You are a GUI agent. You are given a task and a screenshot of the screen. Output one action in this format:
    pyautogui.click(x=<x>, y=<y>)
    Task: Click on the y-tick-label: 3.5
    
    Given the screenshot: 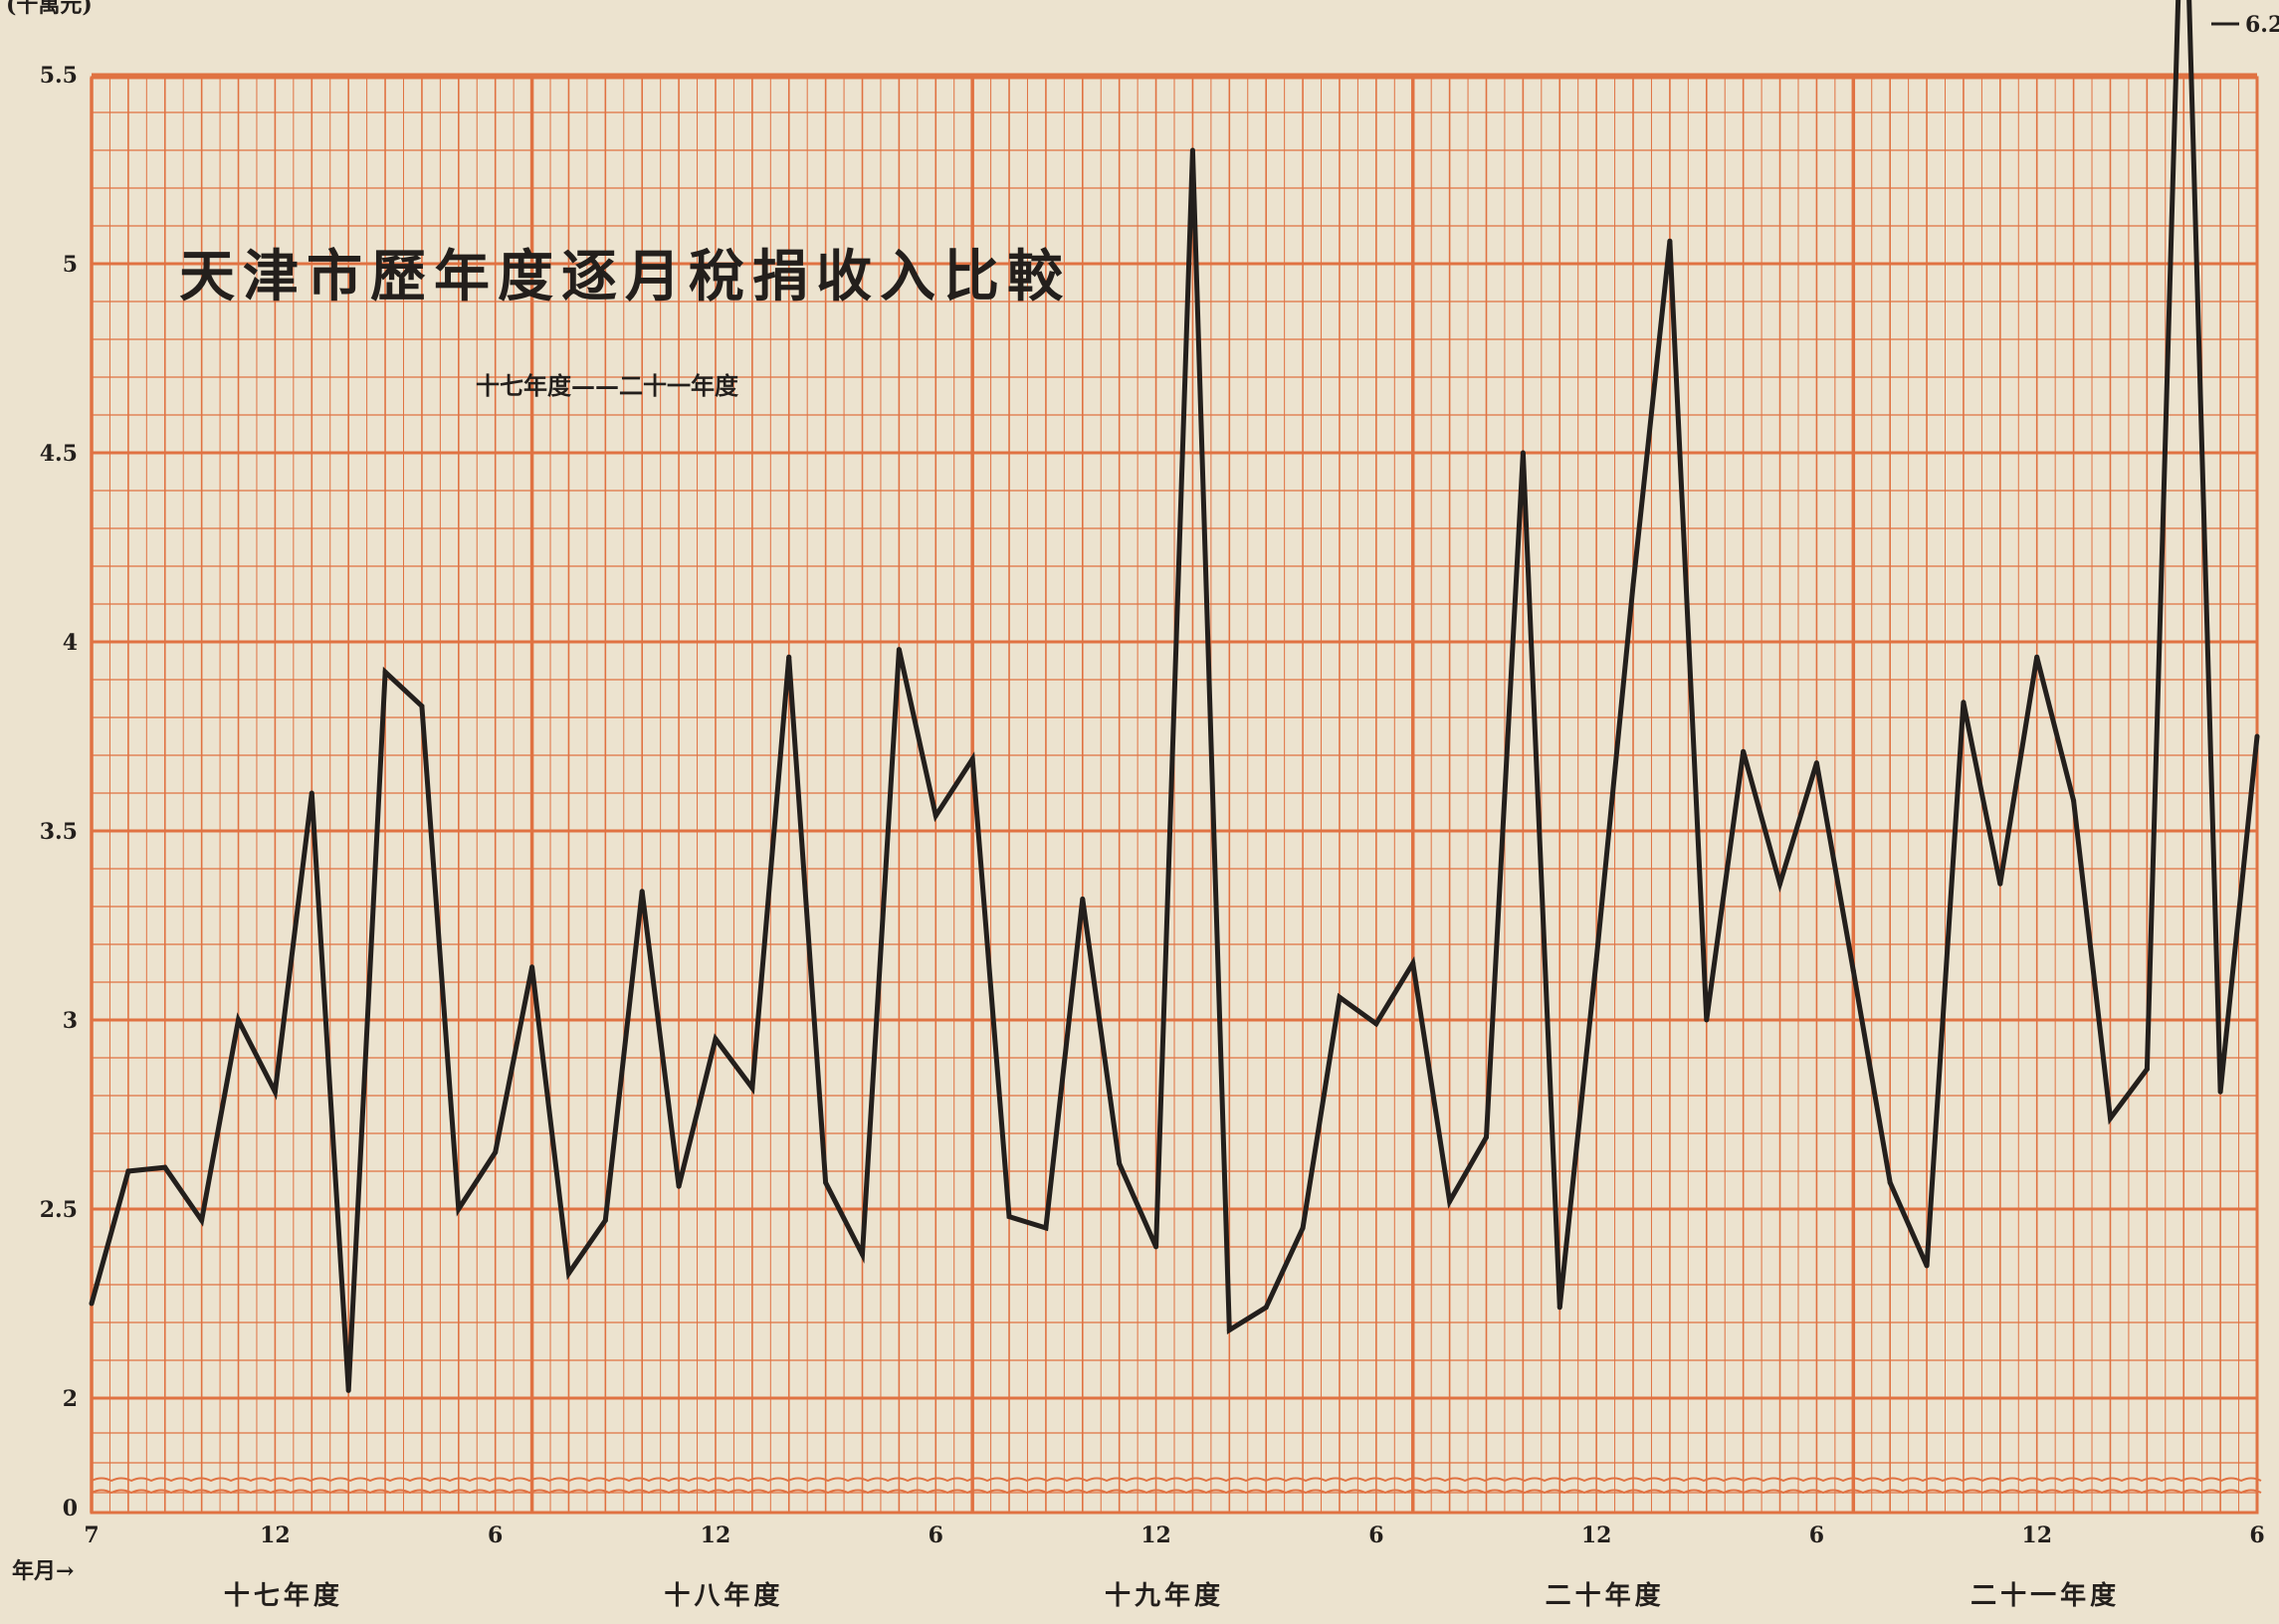 What is the action you would take?
    pyautogui.click(x=59, y=832)
    